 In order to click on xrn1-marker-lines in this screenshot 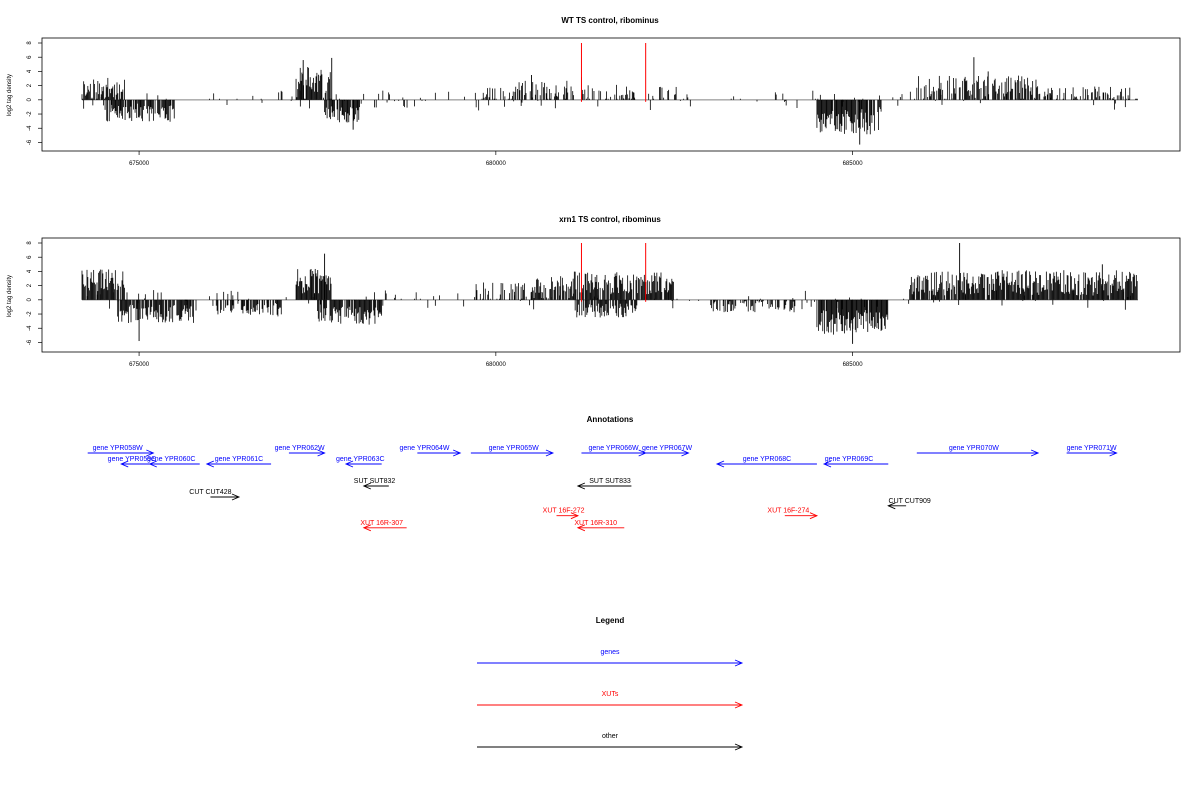, I will do `click(613, 272)`.